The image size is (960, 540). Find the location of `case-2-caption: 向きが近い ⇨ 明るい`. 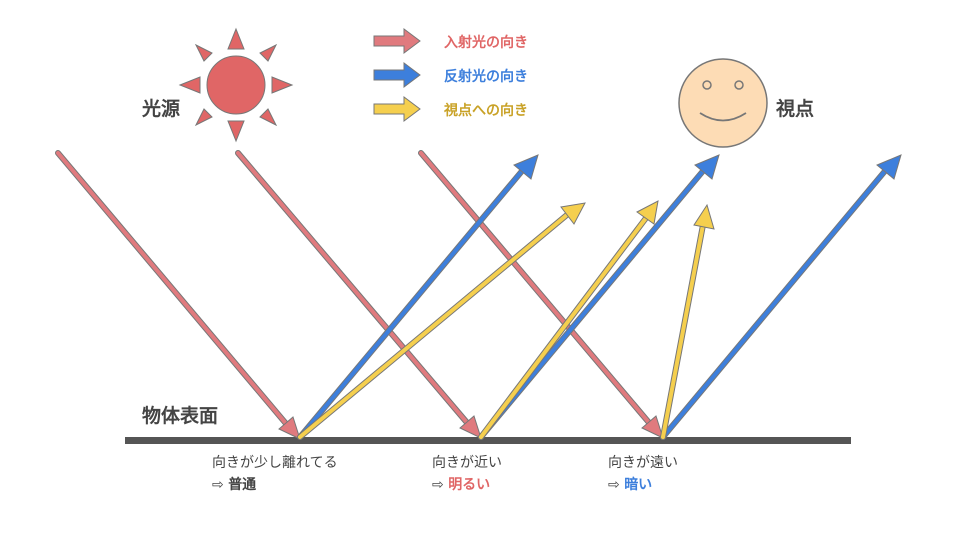

case-2-caption: 向きが近い ⇨ 明るい is located at coordinates (467, 474).